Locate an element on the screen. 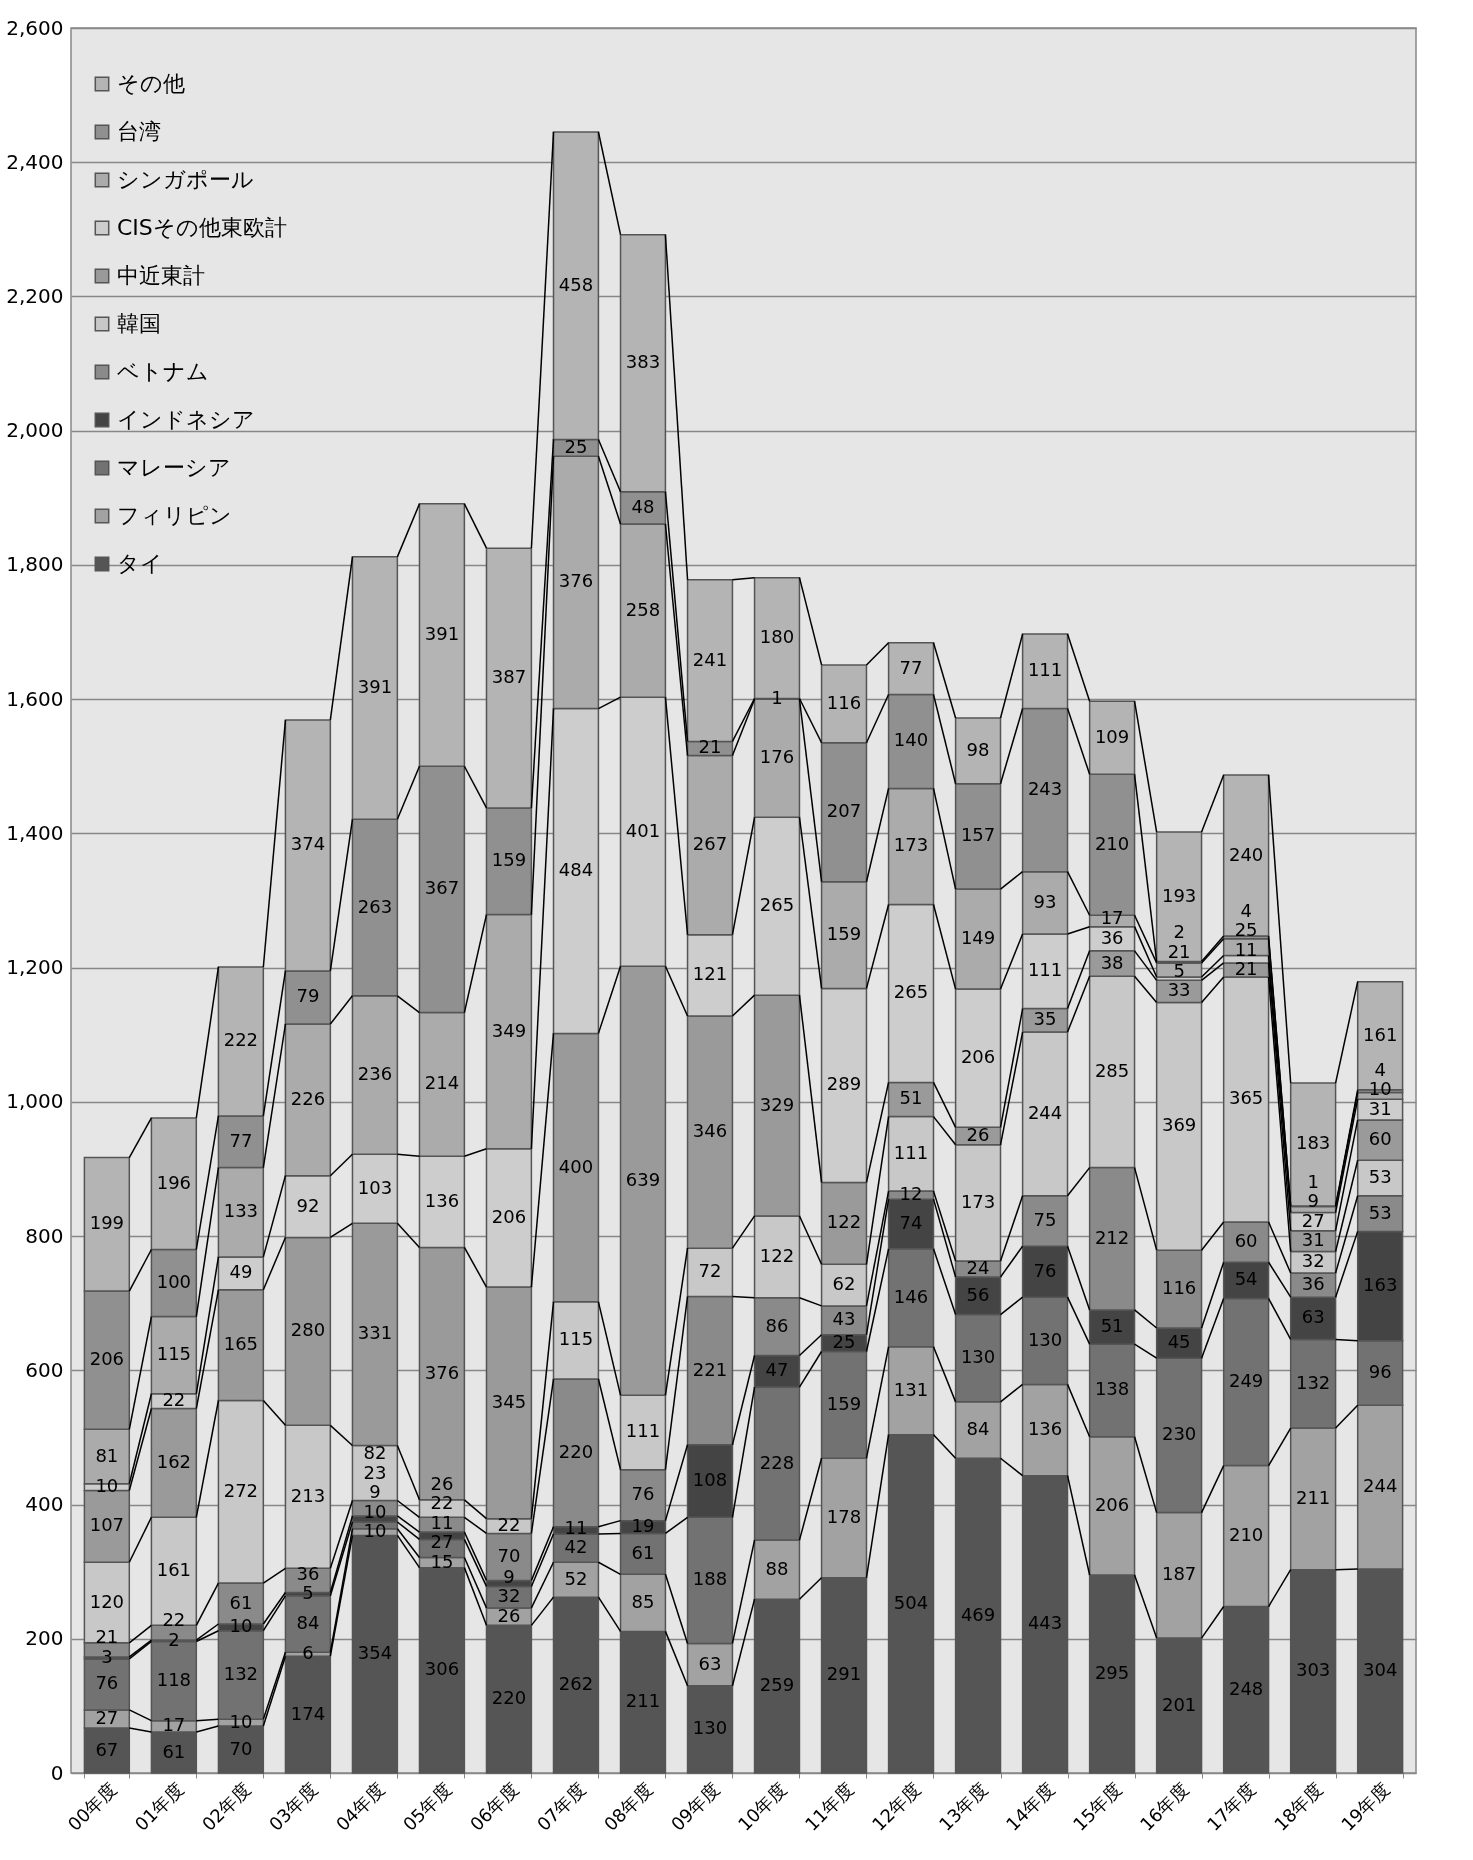 The height and width of the screenshot is (1860, 1473). y-tick-label: 2,200 is located at coordinates (35, 295).